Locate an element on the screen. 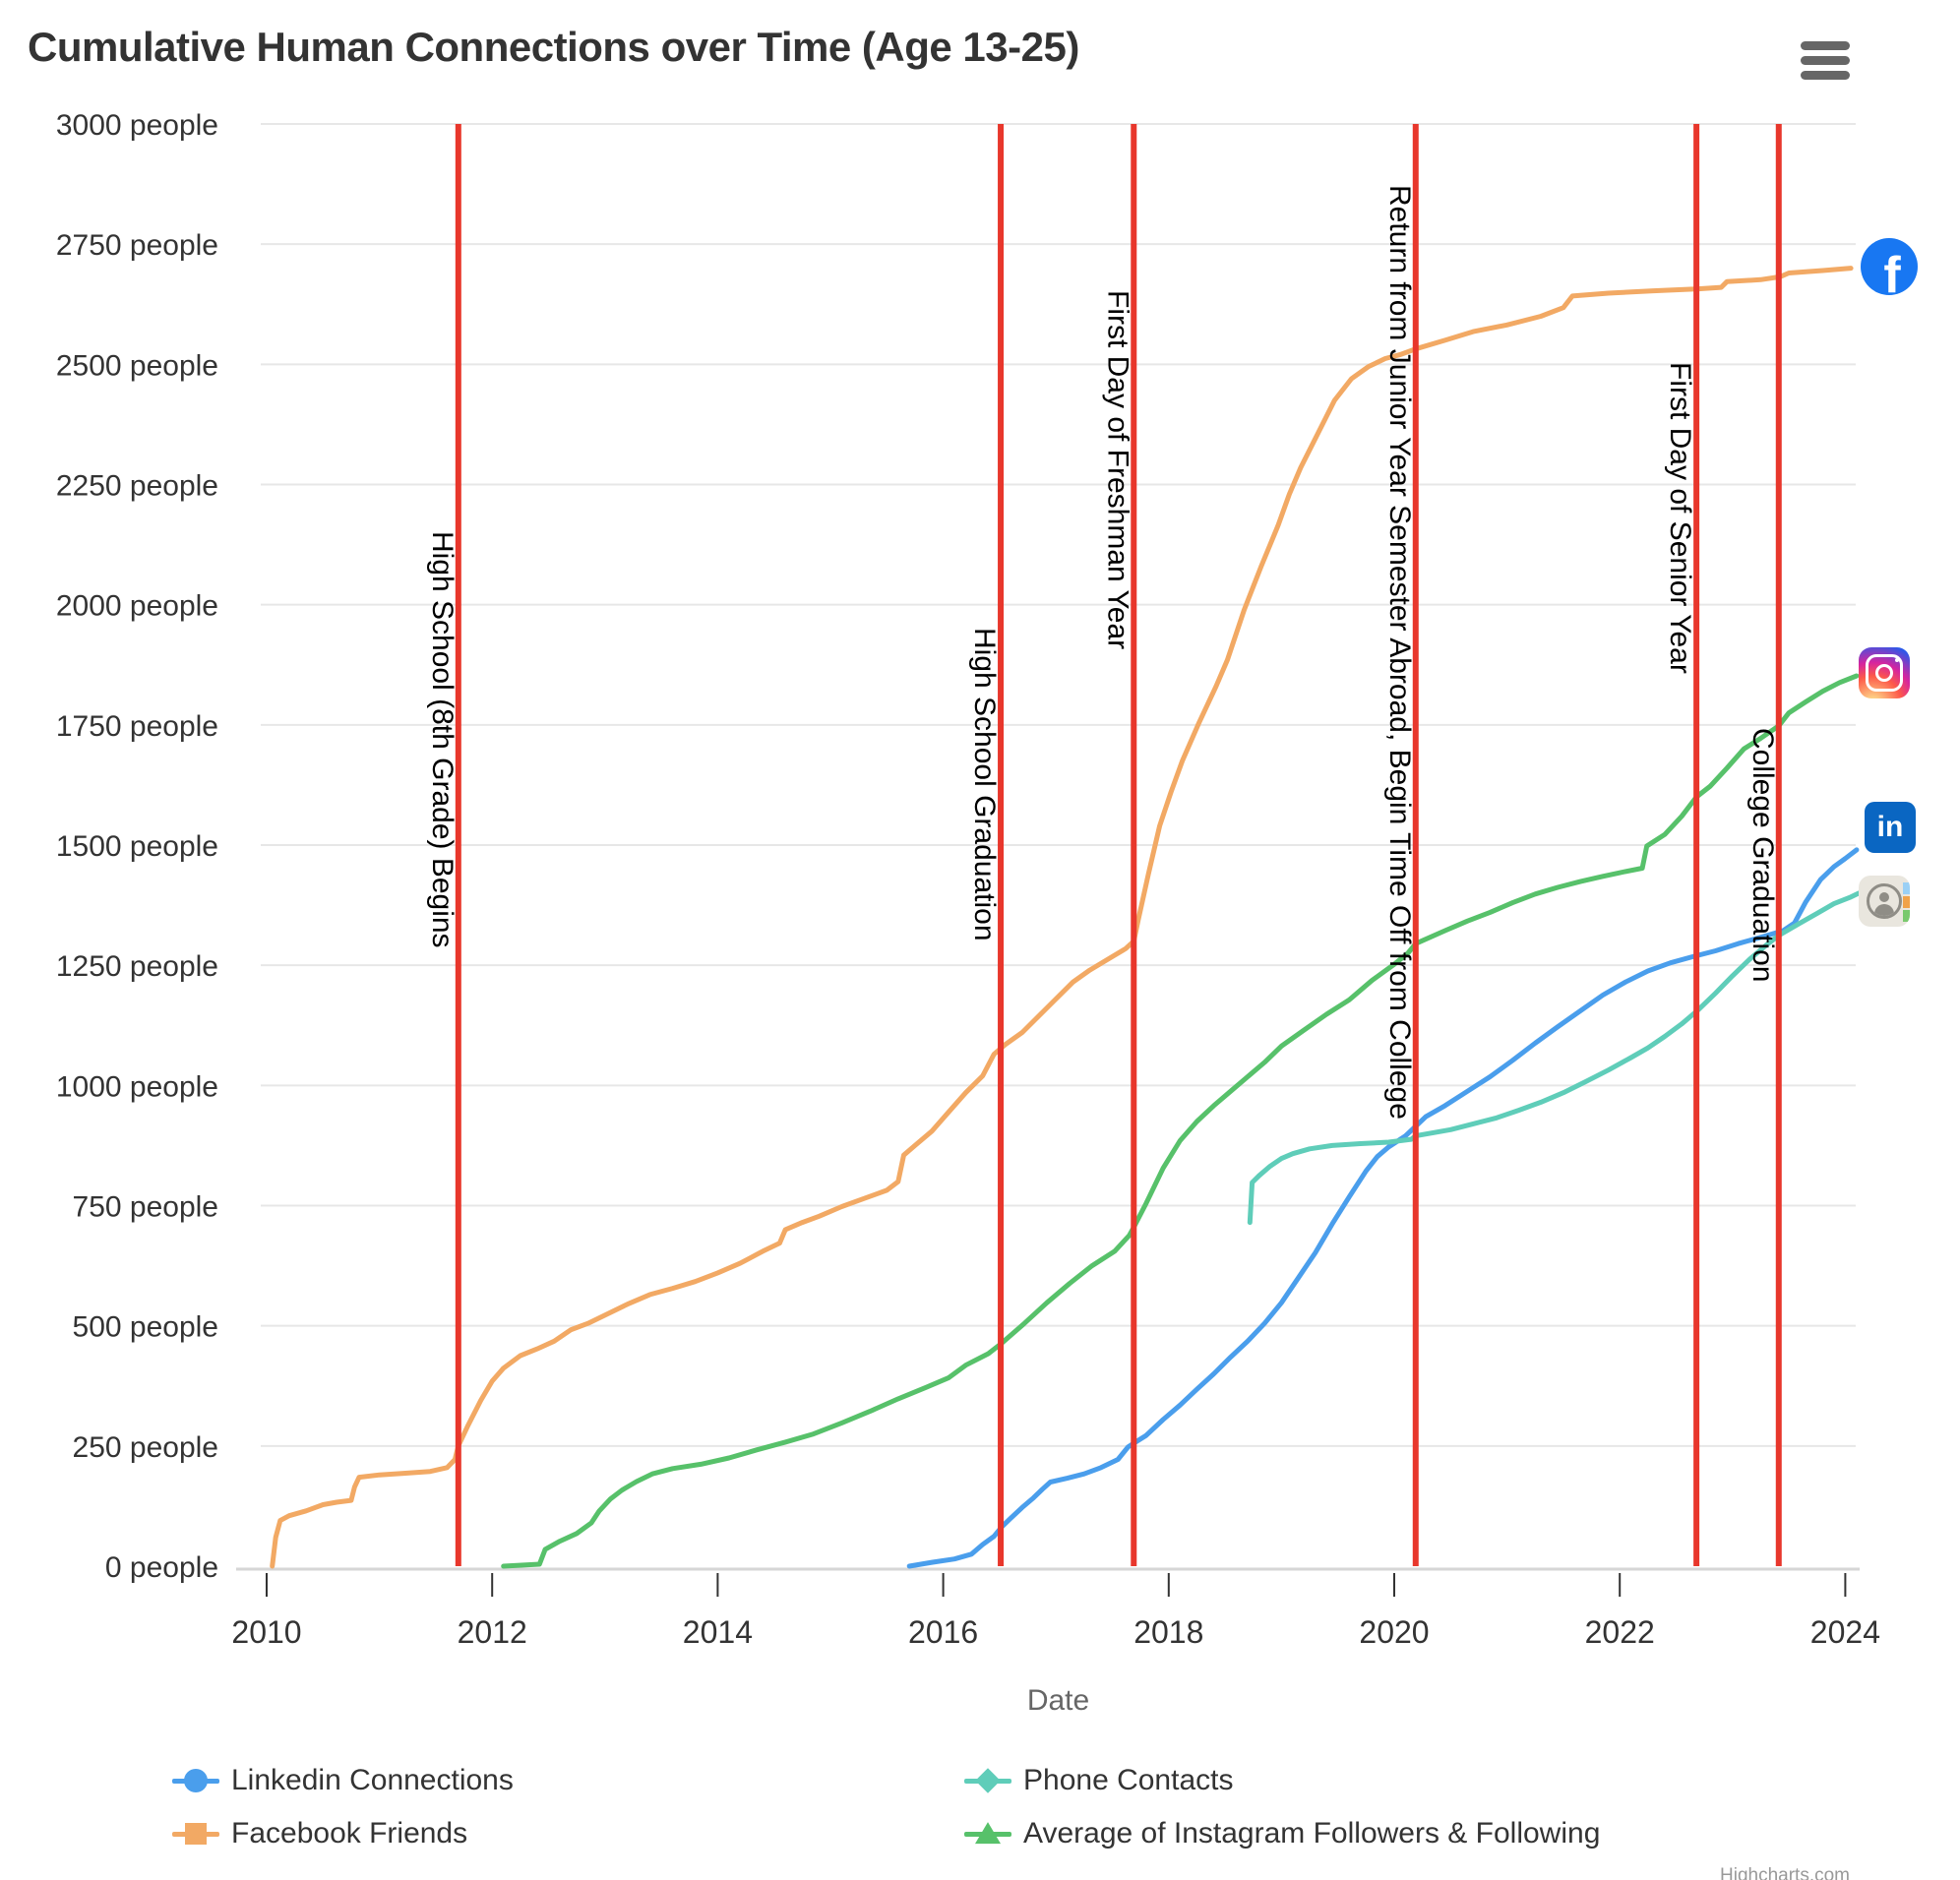  y-axis-tick-label: 2000 people is located at coordinates (137, 606).